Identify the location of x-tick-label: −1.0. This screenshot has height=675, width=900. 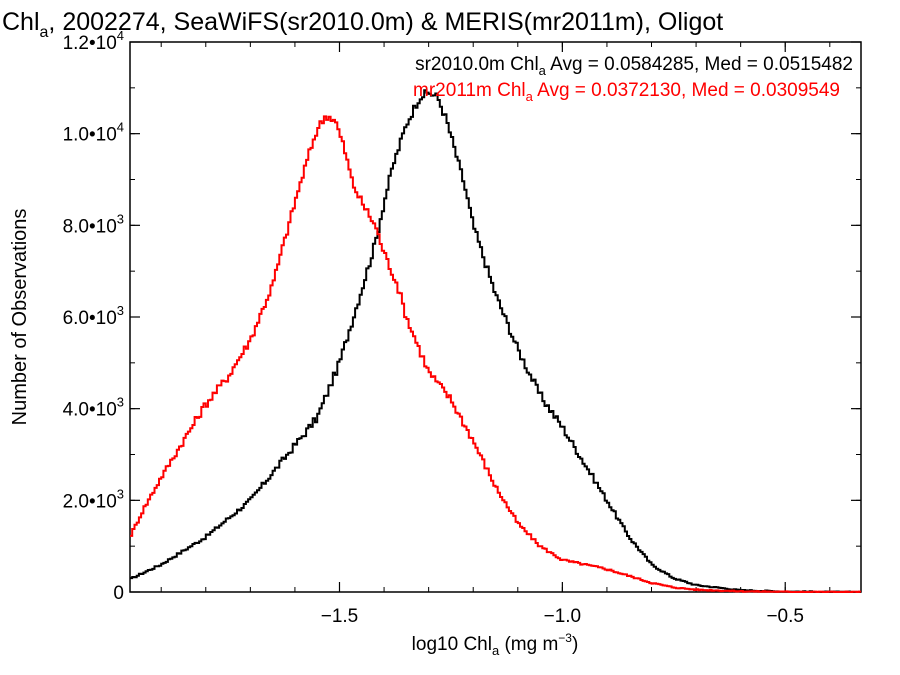
(563, 616).